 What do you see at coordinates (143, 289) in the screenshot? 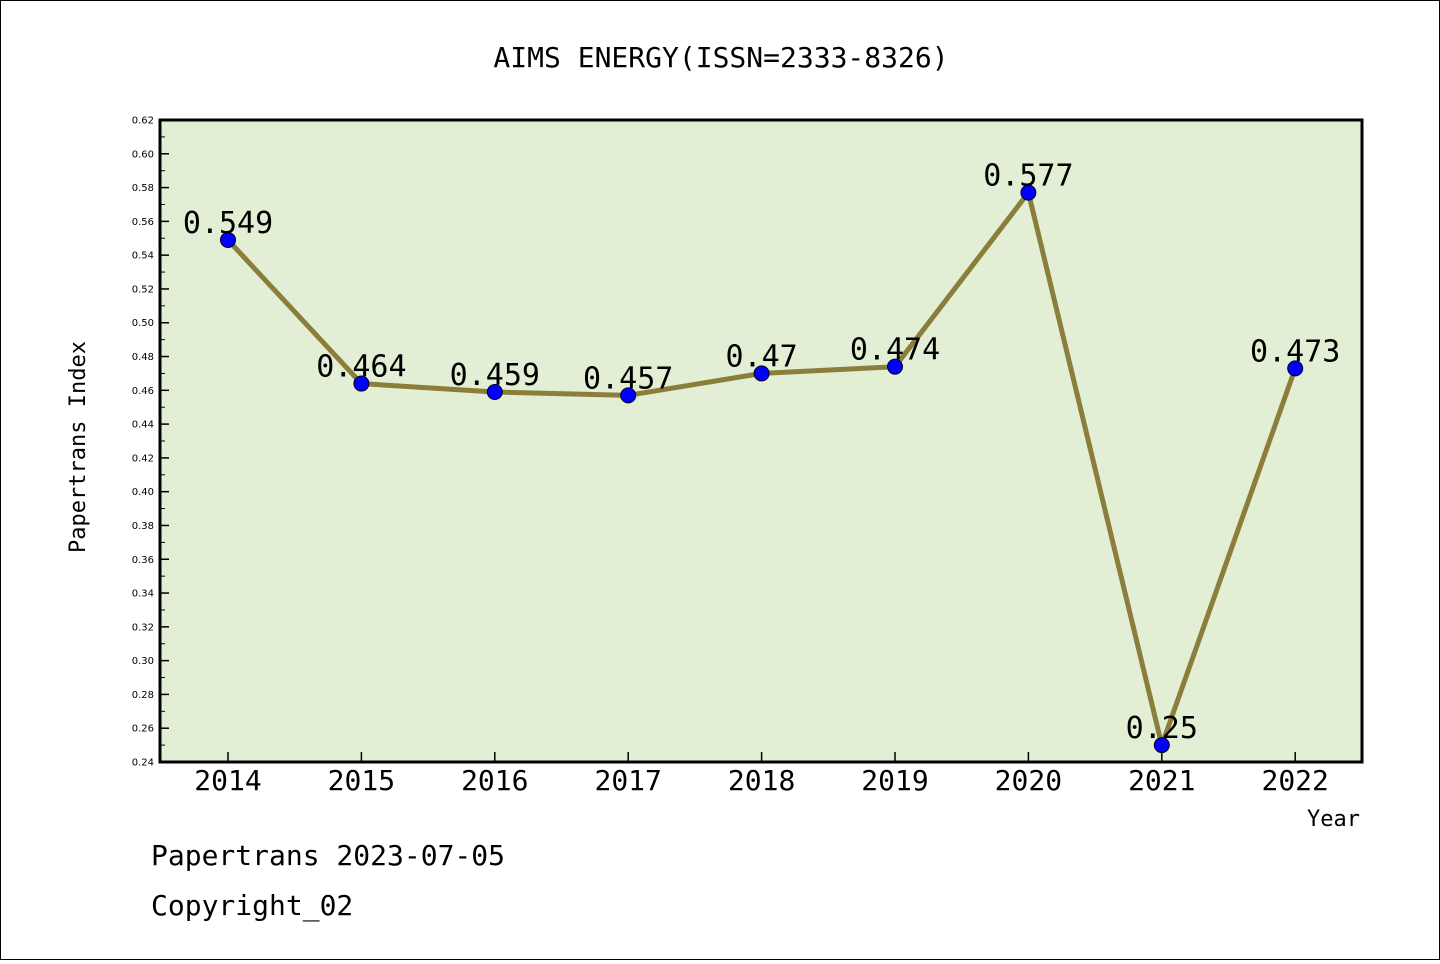
I see `y-tick-label: 0.52` at bounding box center [143, 289].